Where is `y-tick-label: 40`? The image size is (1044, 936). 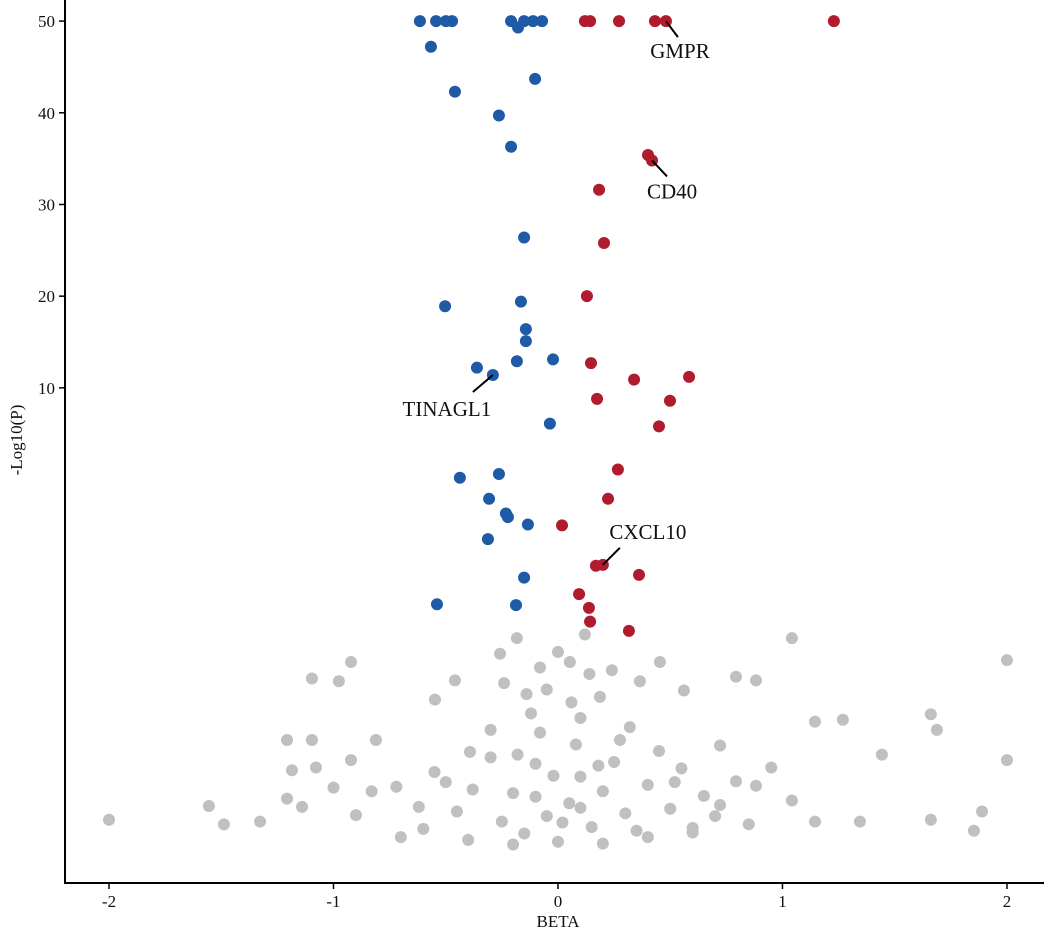 y-tick-label: 40 is located at coordinates (46, 113).